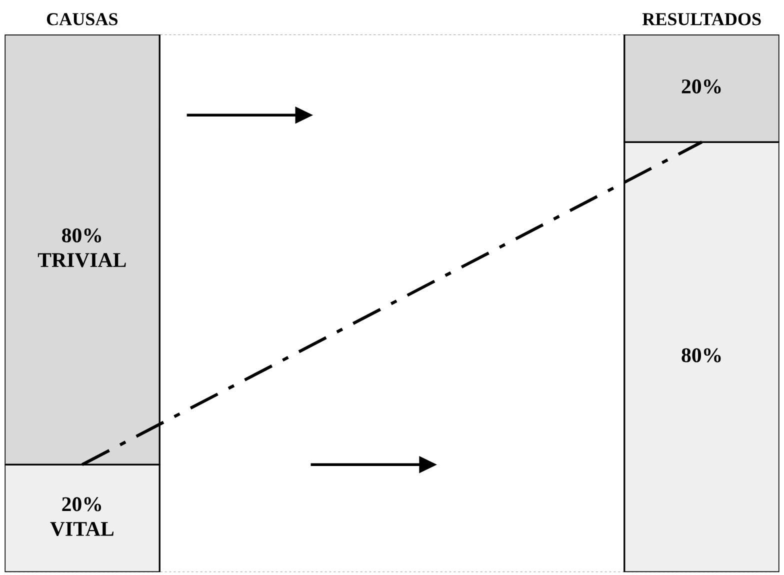 The image size is (784, 575). Describe the element at coordinates (82, 248) in the screenshot. I see `data-label: 80% TRIVIAL` at that location.